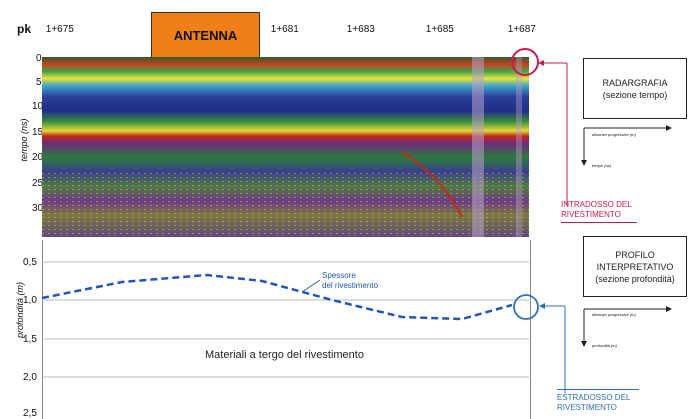 The image size is (691, 419). What do you see at coordinates (30, 413) in the screenshot?
I see `profile-tick: 2,5` at bounding box center [30, 413].